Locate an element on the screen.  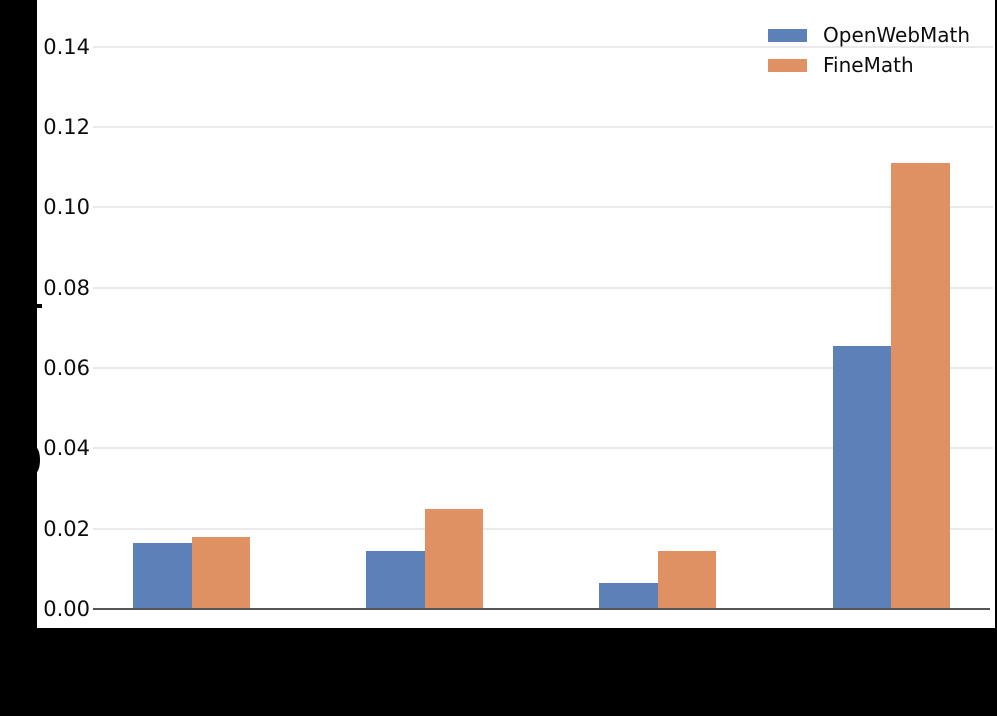
y-tick-label-0.12: 0.12 is located at coordinates (66, 126).